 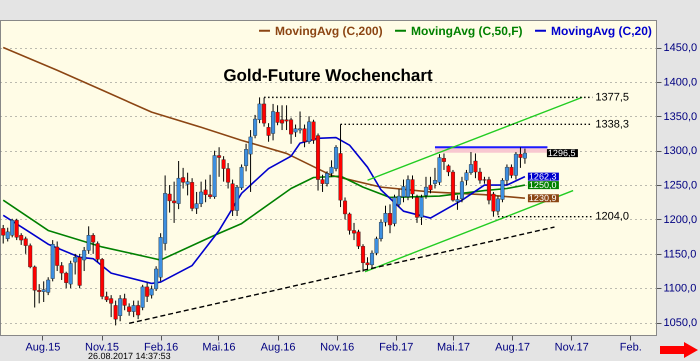 What do you see at coordinates (396, 348) in the screenshot?
I see `x-tick-label: Feb.17` at bounding box center [396, 348].